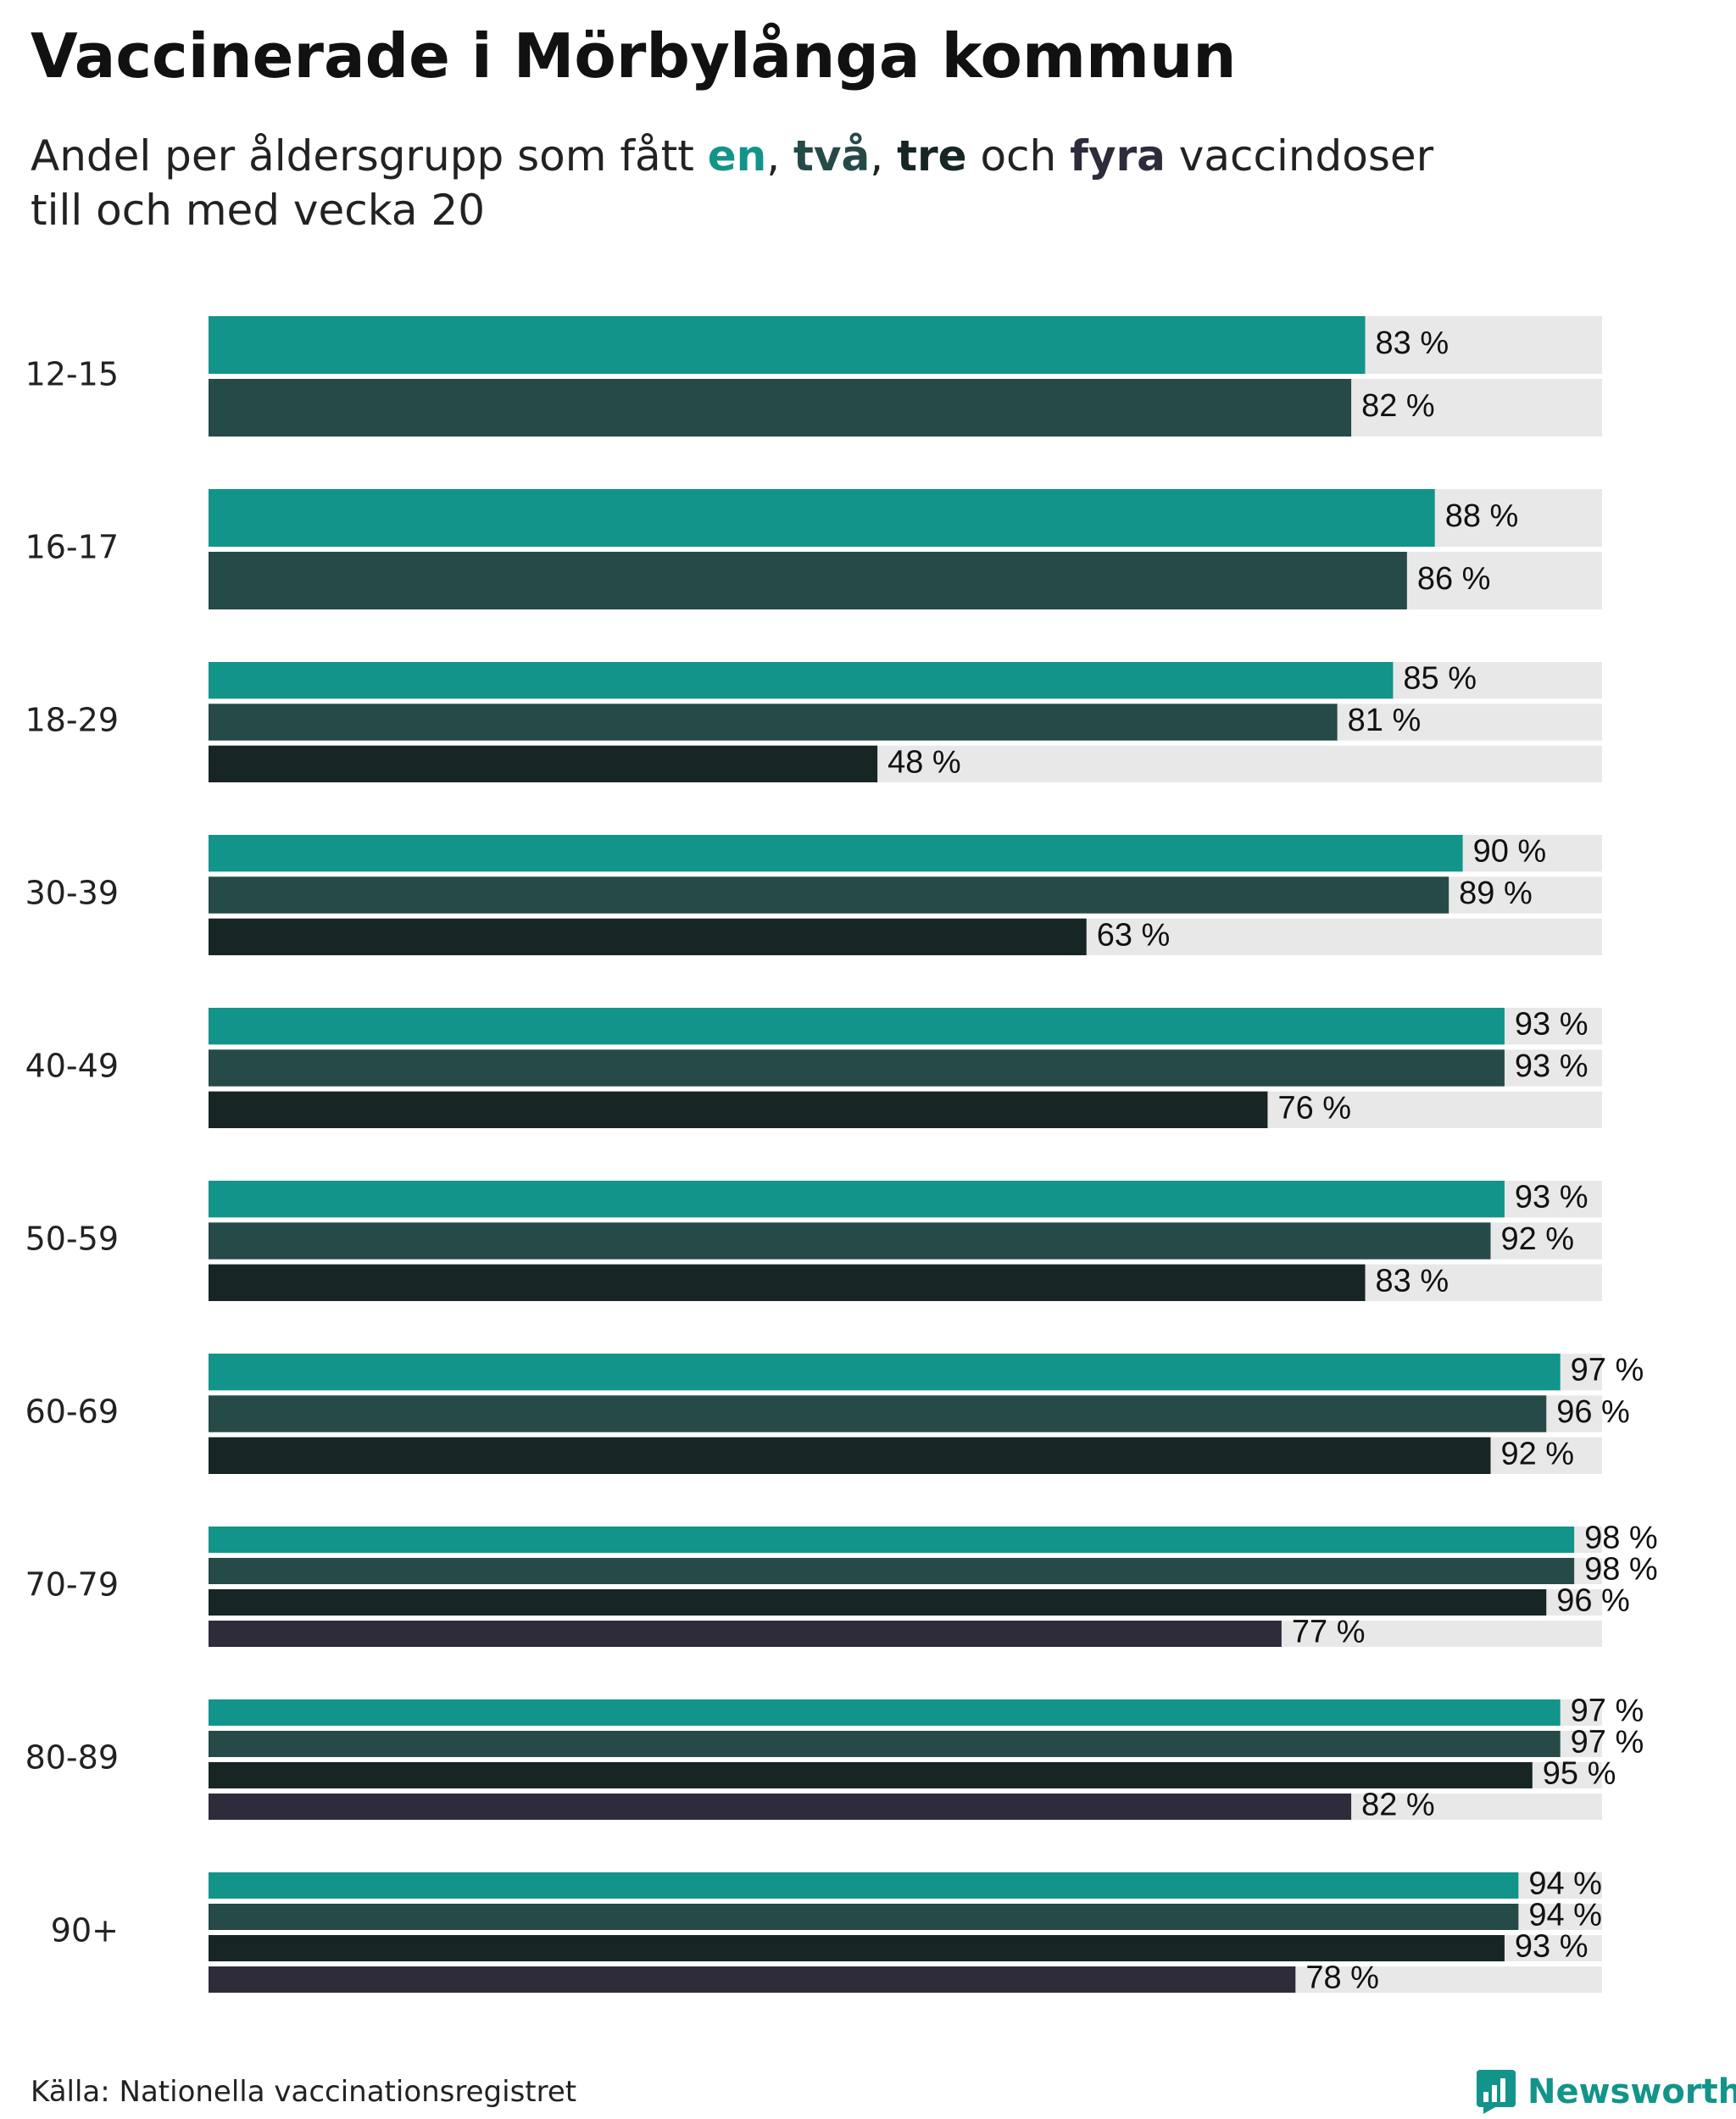  Describe the element at coordinates (1496, 894) in the screenshot. I see `value-label: 89 %` at that location.